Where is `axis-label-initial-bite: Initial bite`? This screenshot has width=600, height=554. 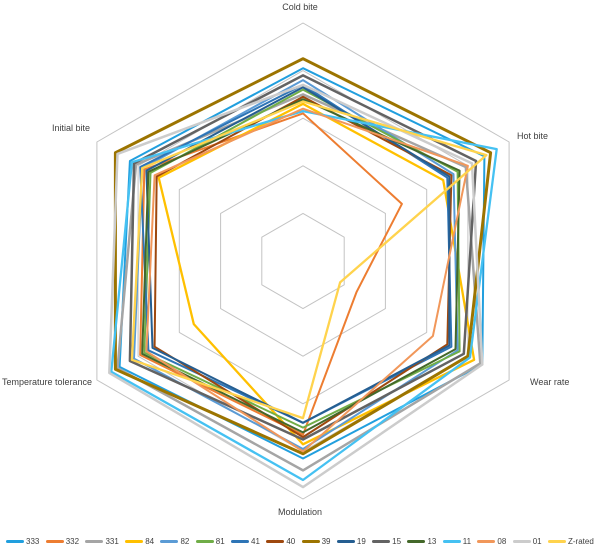 axis-label-initial-bite: Initial bite is located at coordinates (70, 128).